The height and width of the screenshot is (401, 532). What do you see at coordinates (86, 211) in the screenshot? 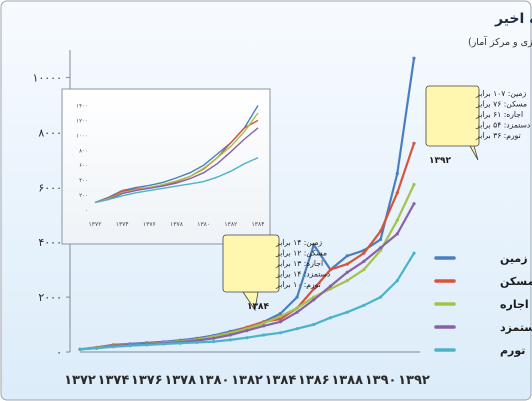
I see `inset-y-tick-label: ۰` at bounding box center [86, 211].